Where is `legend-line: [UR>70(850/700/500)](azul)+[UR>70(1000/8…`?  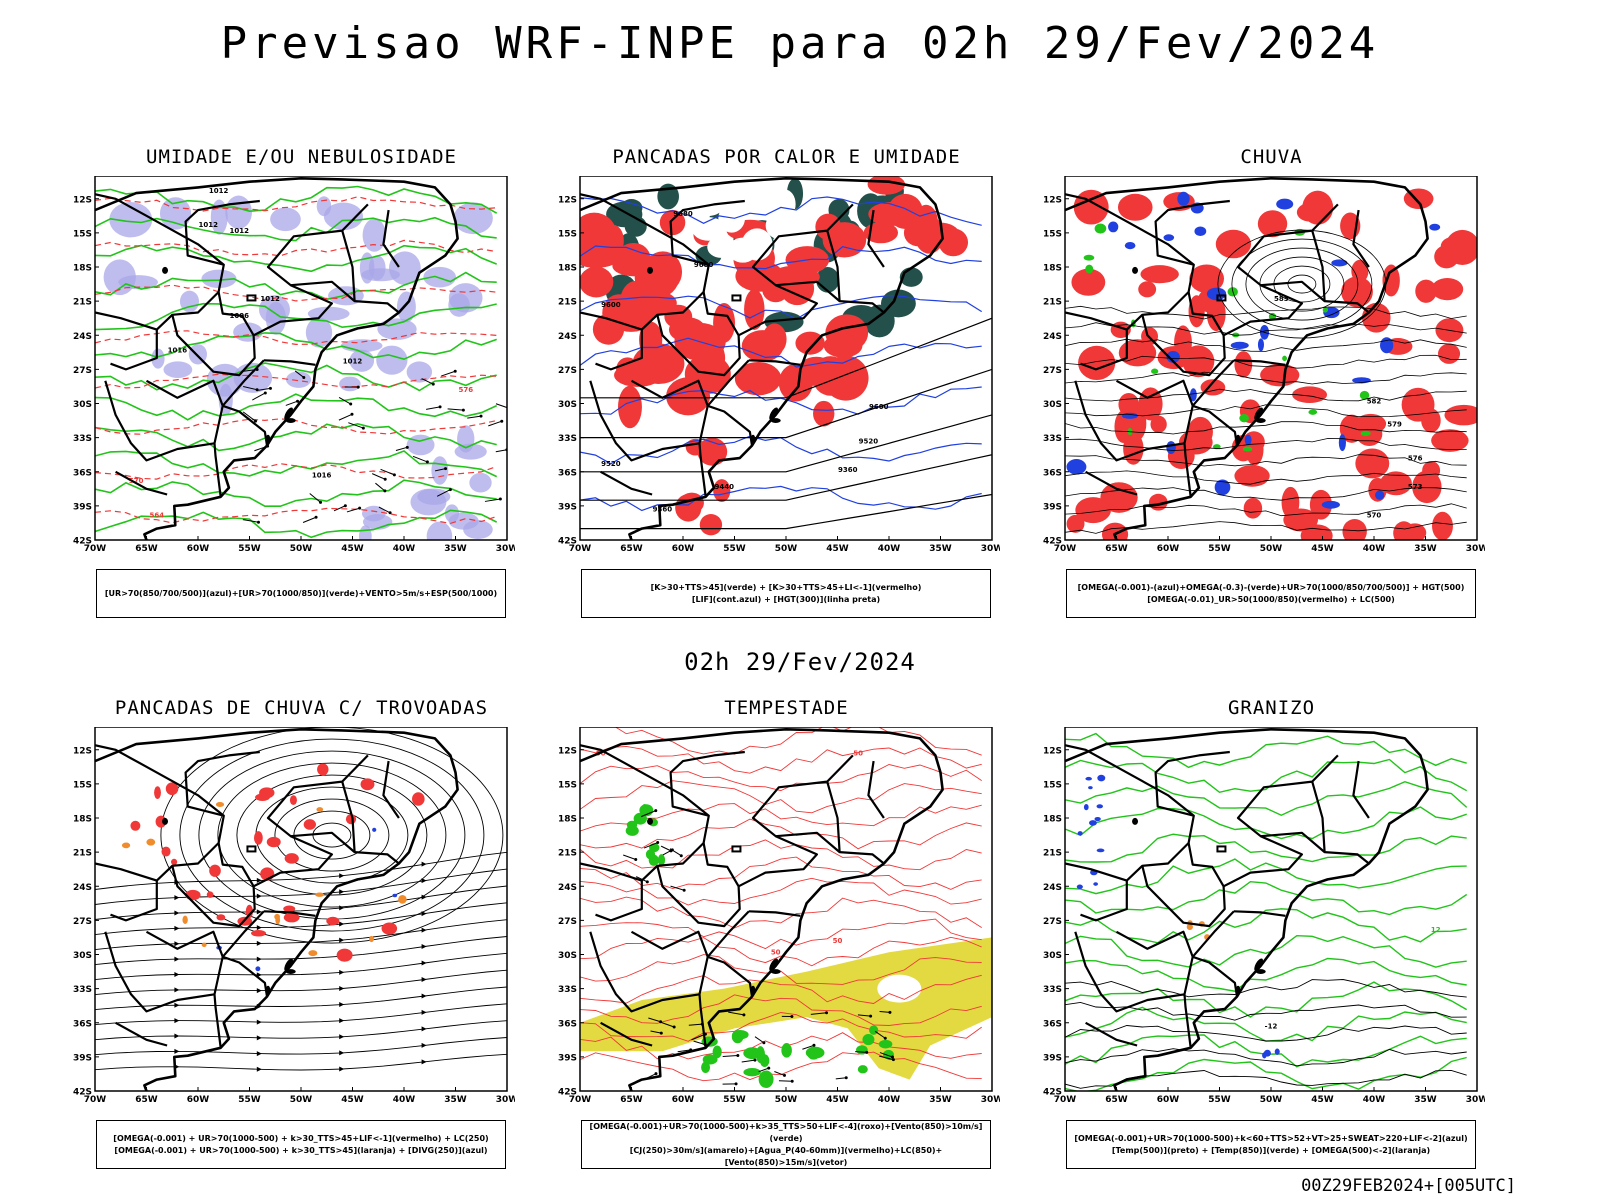
legend-line: [UR>70(850/700/500)](azul)+[UR>70(1000/8… is located at coordinates (301, 593).